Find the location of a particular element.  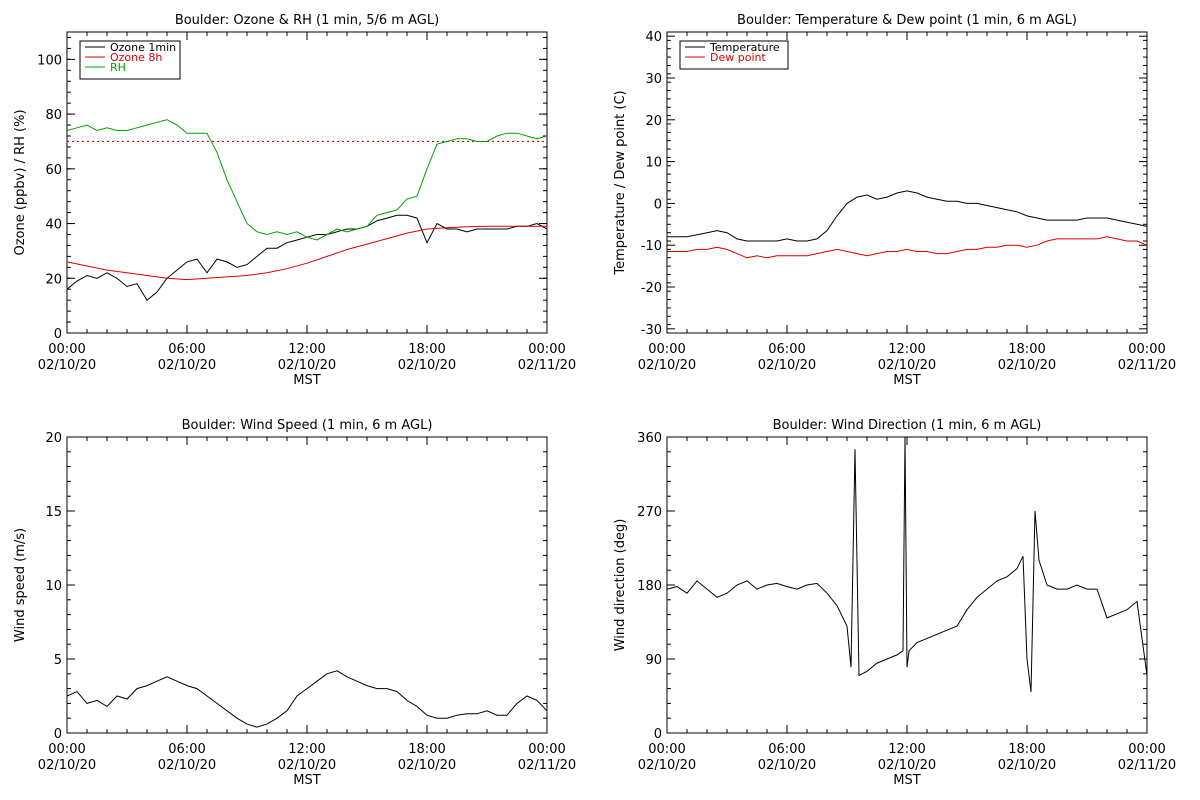

wind-speed-ytick-label: 15 is located at coordinates (53, 512).